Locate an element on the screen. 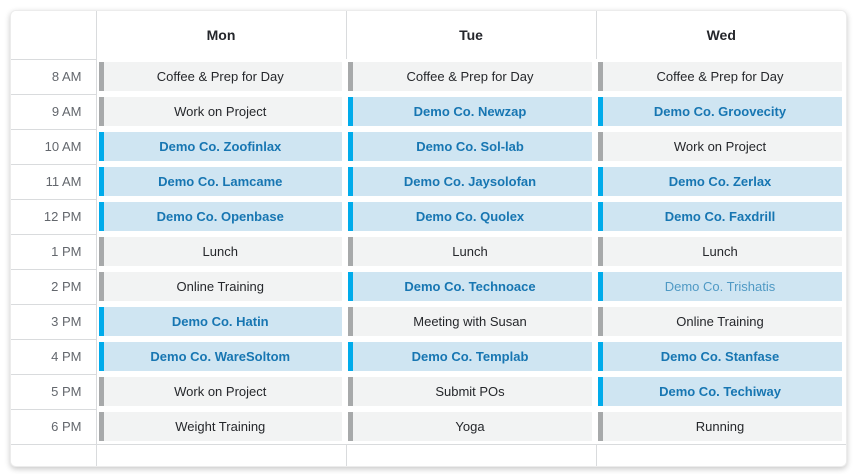 The image size is (858, 474). event-cell: Demo Co. Hatin is located at coordinates (221, 321).